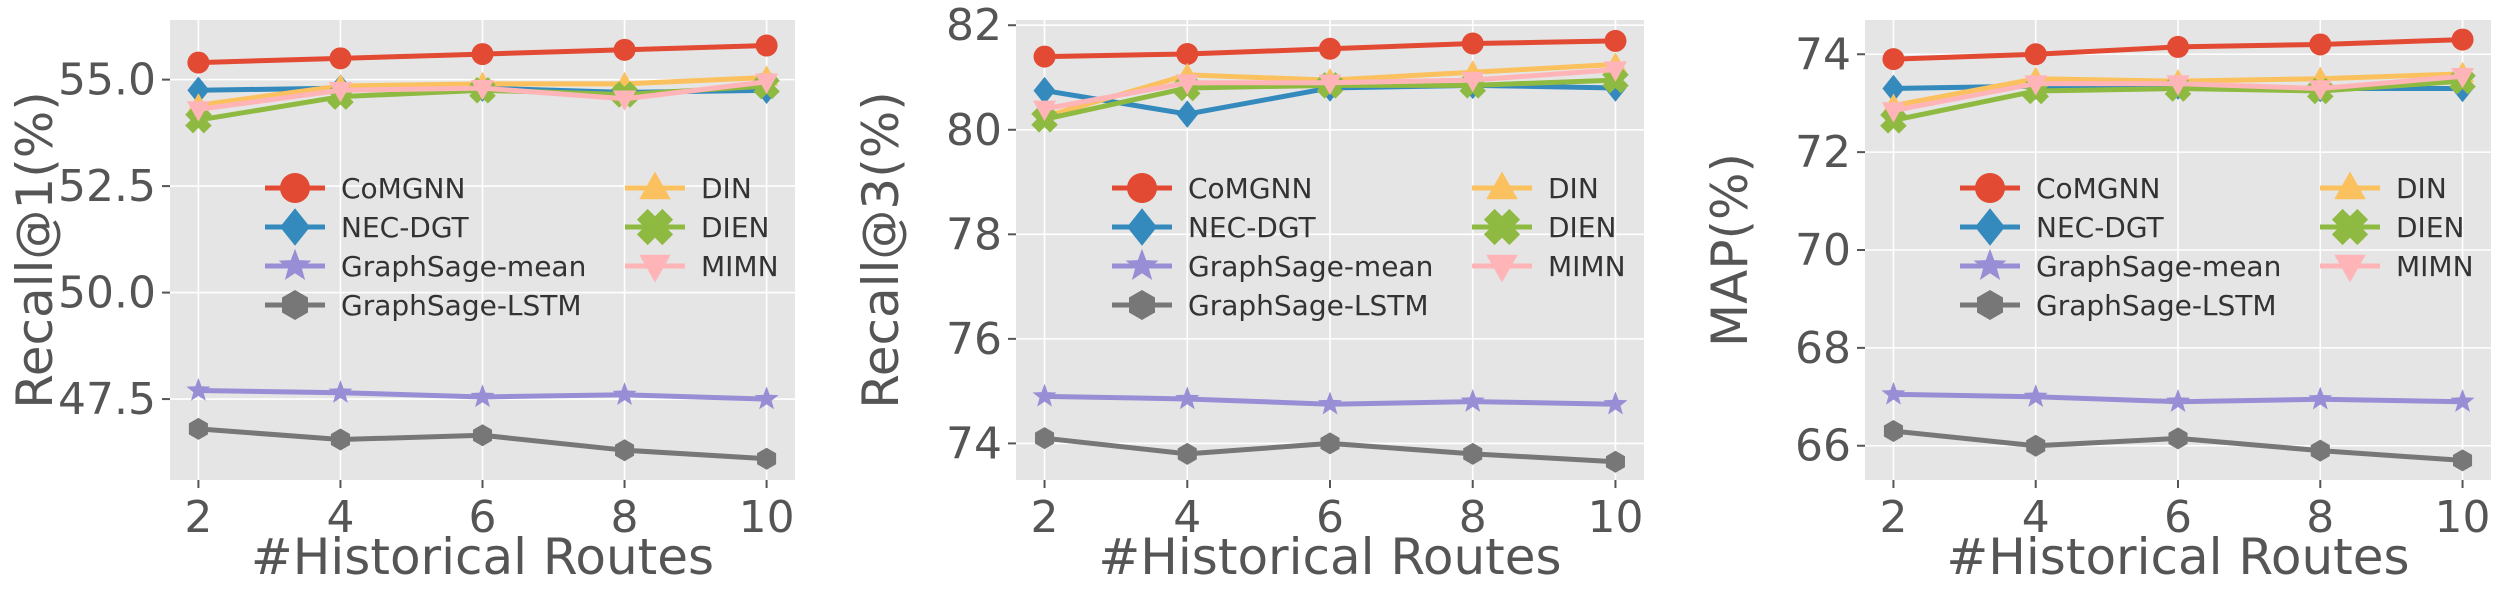 This screenshot has height=597, width=2505. I want to click on y-tick-label: 68, so click(1823, 348).